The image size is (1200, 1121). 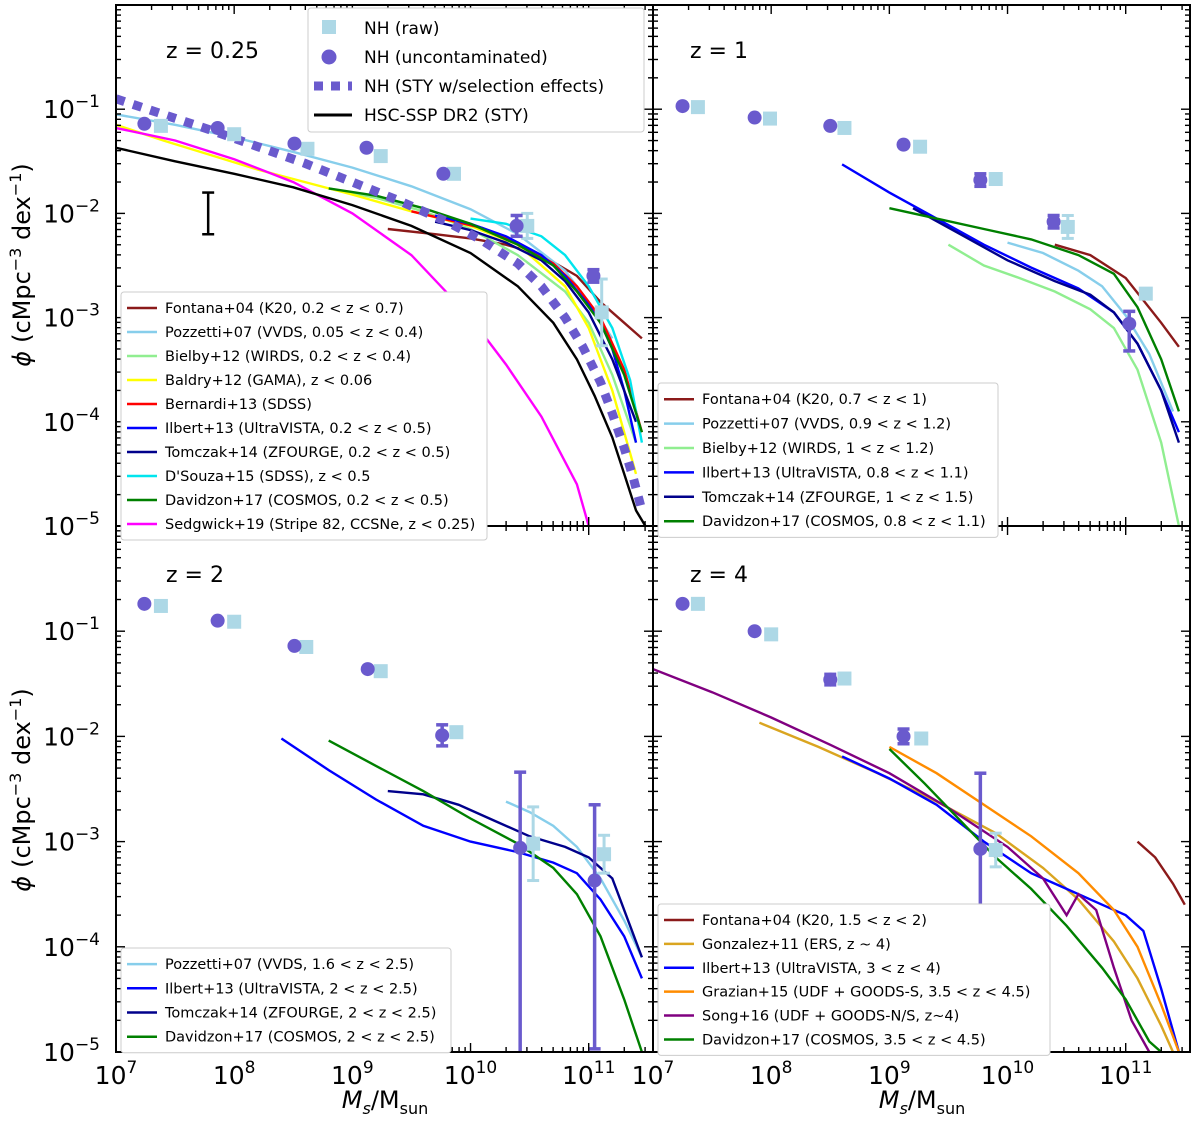 I want to click on panel-title-z4: z = 4, so click(x=719, y=575).